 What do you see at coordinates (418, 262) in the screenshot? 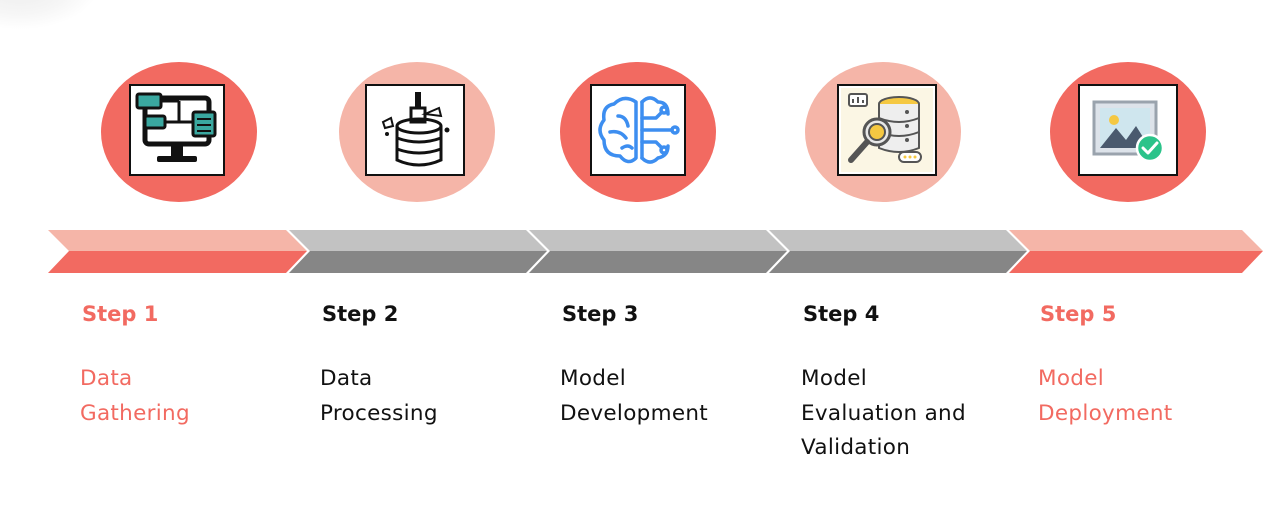
I see `timeline-segment-2-bottom` at bounding box center [418, 262].